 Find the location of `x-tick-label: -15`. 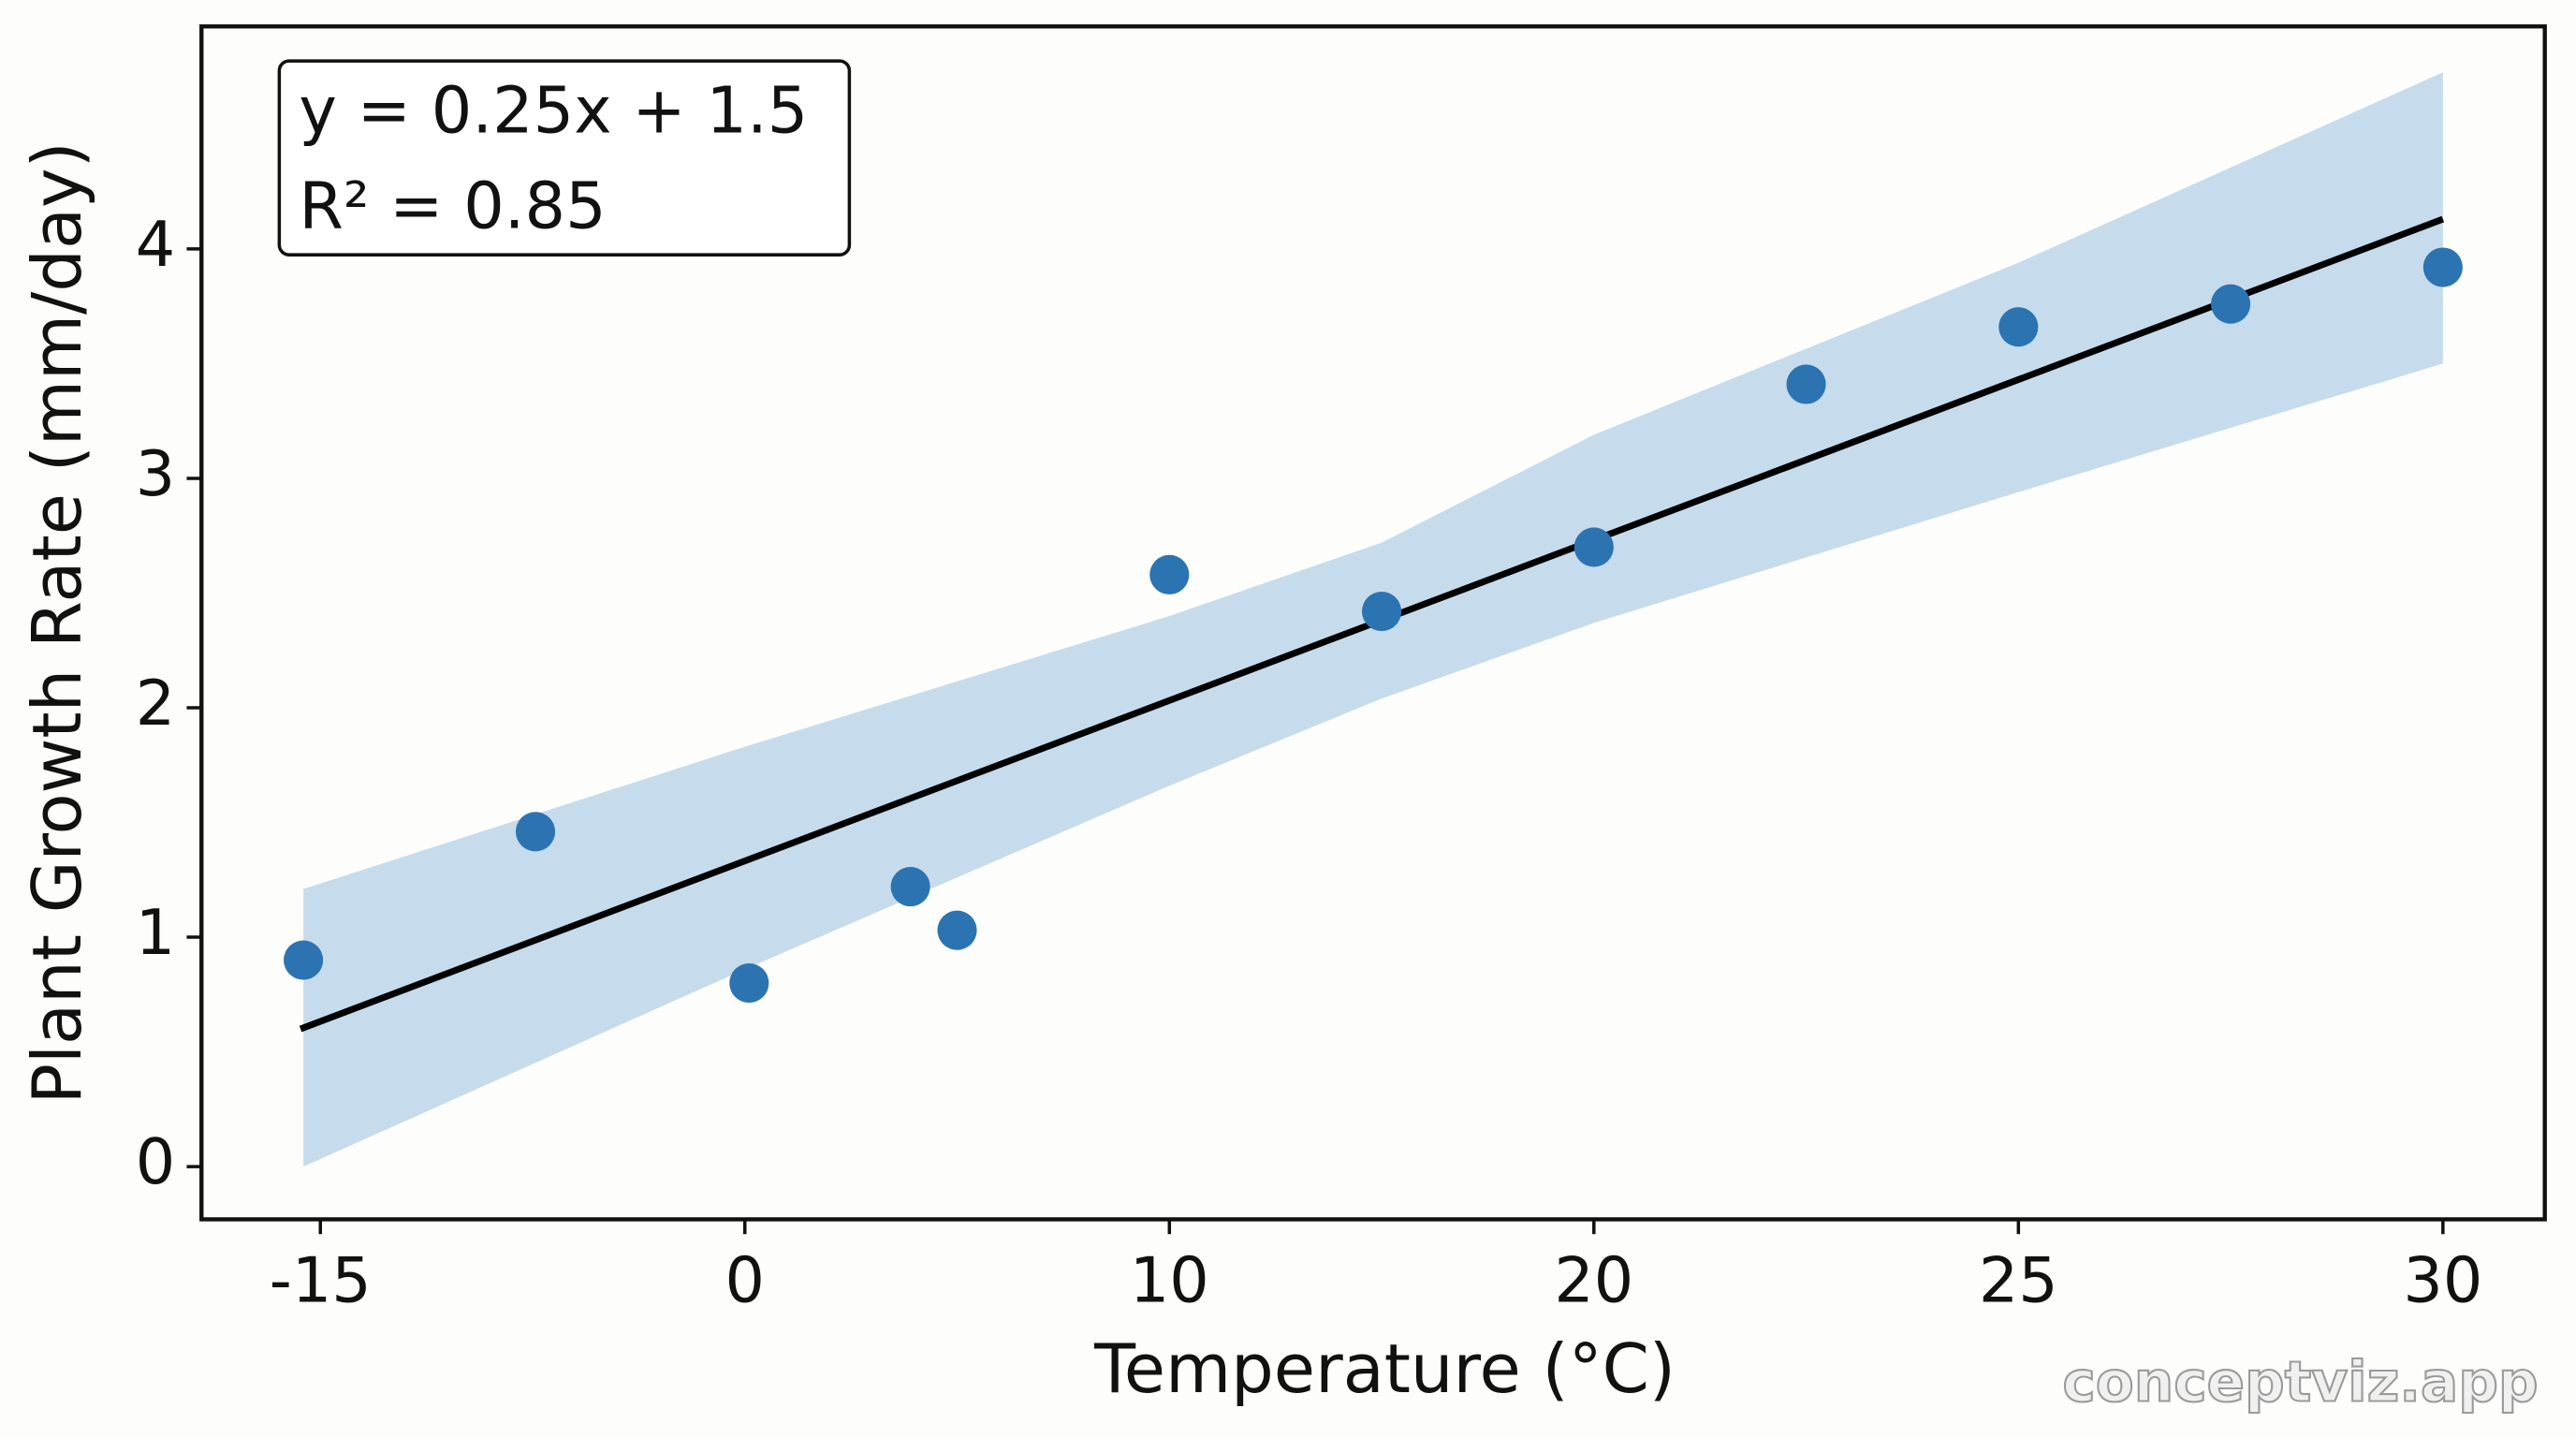

x-tick-label: -15 is located at coordinates (321, 1280).